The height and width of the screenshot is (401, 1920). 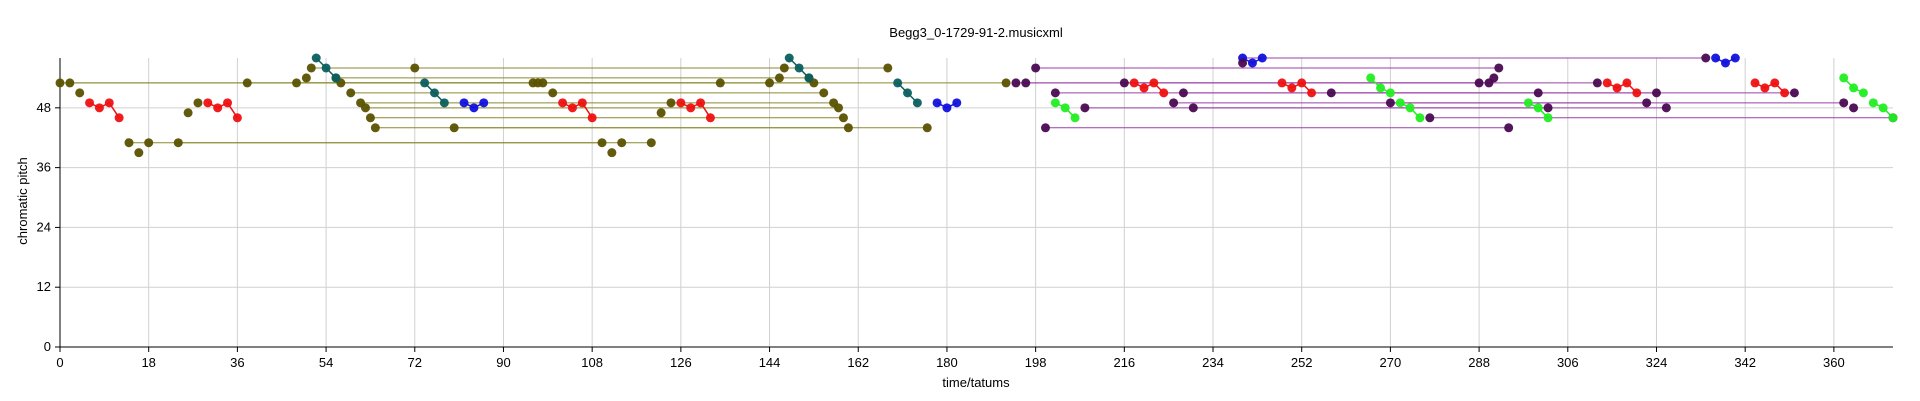 What do you see at coordinates (1745, 362) in the screenshot?
I see `x-tick-label: 342` at bounding box center [1745, 362].